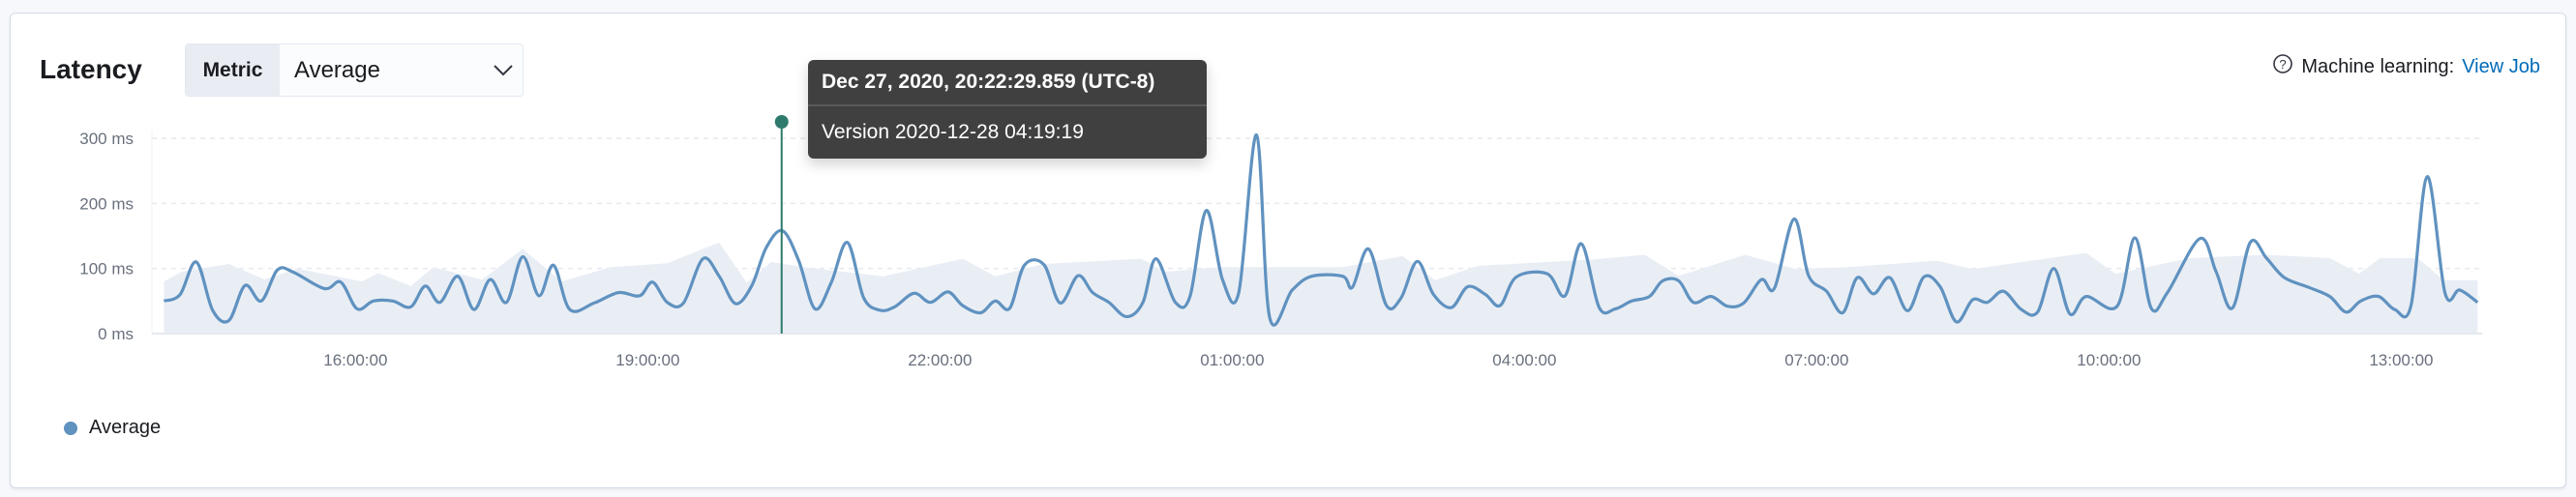 The image size is (2576, 497). I want to click on ml-info: ? Machine learning: View Job, so click(2406, 66).